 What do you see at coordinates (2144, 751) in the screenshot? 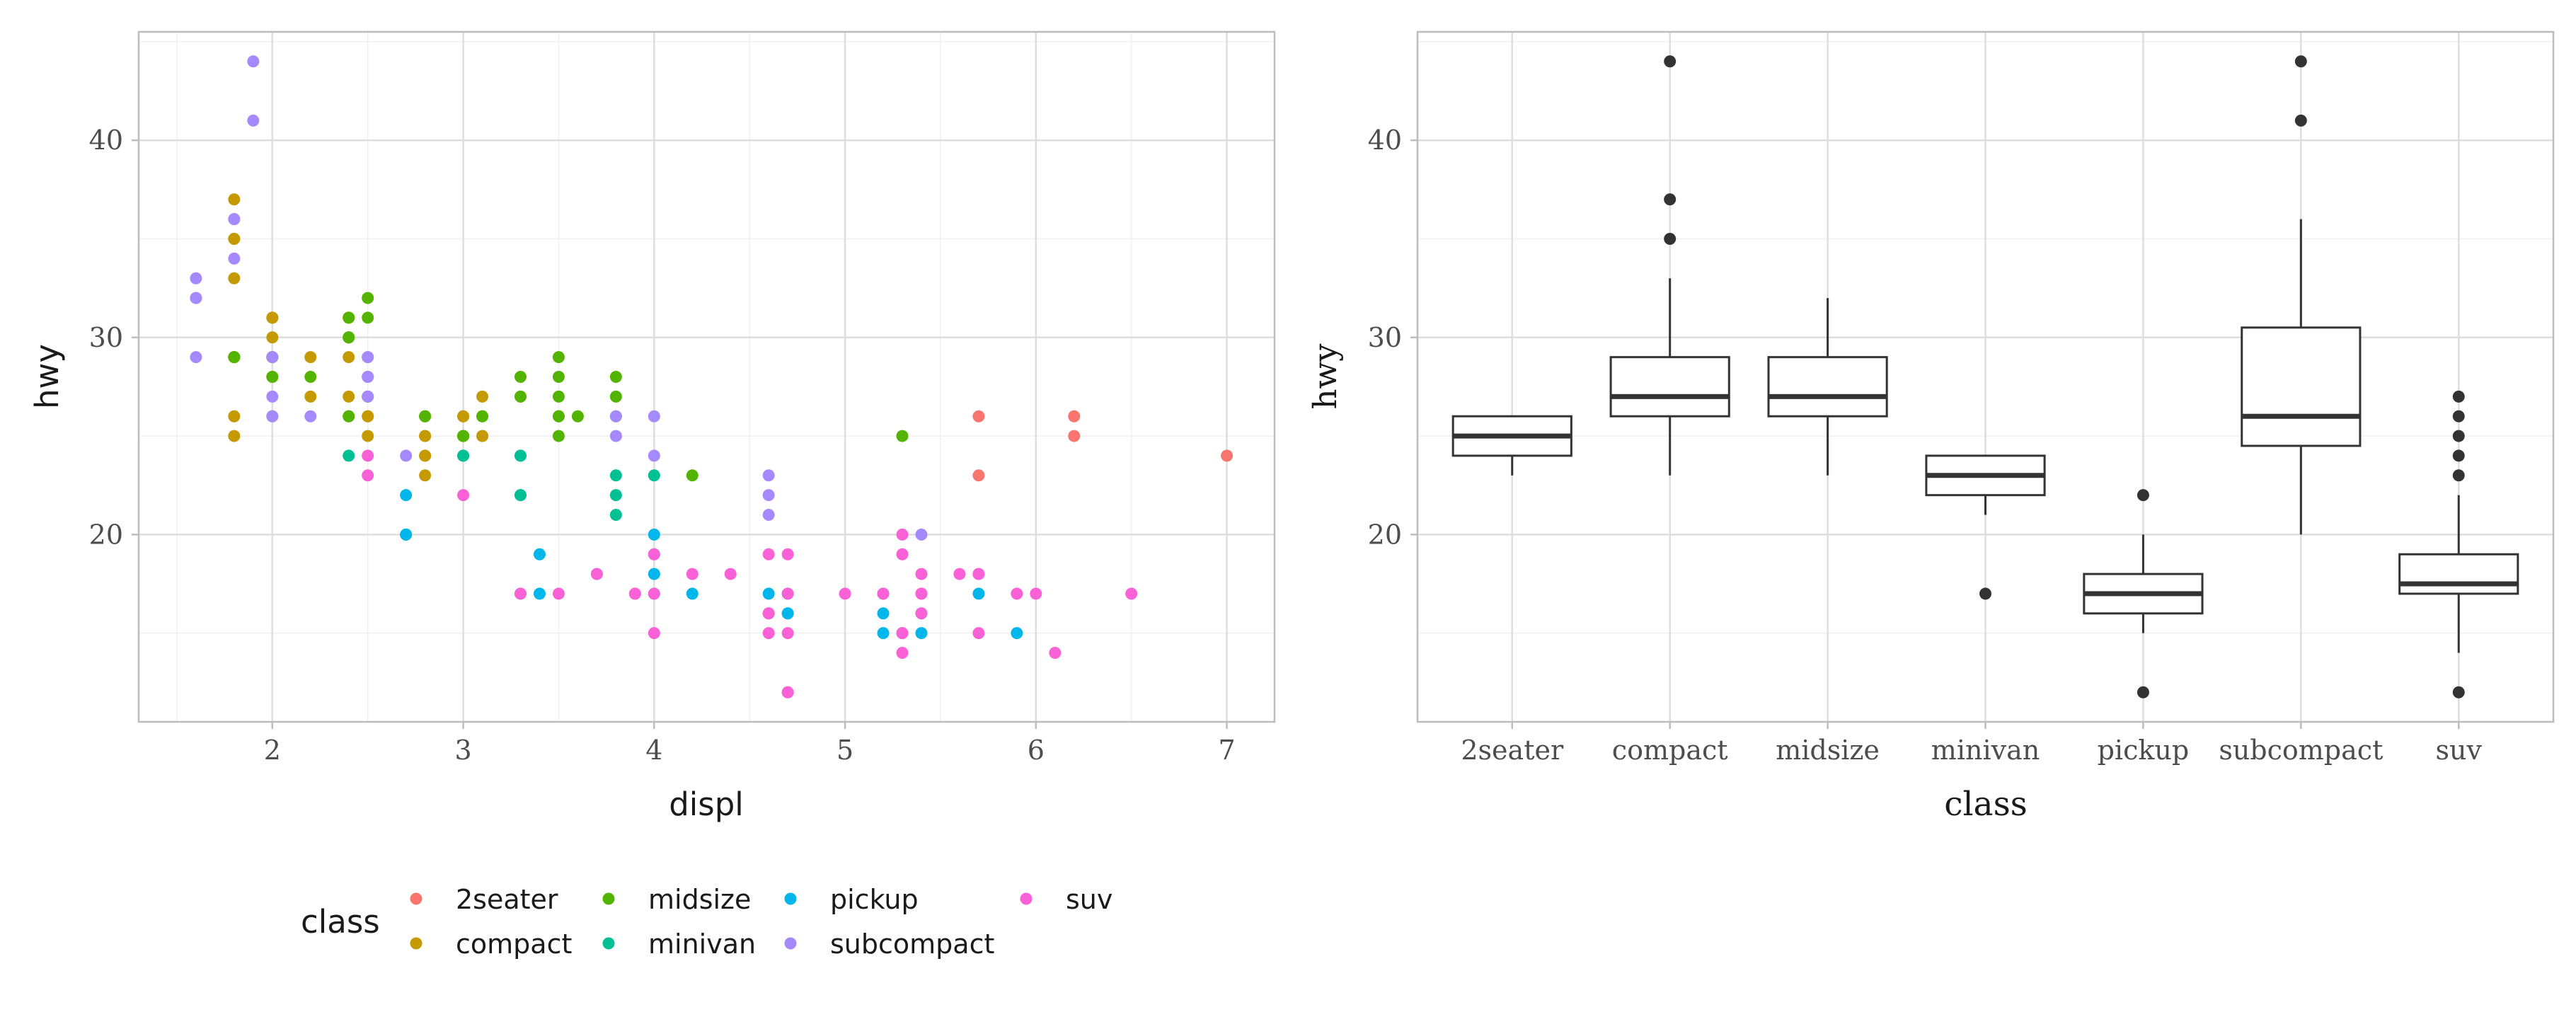
I see `x-tick-label: pickup` at bounding box center [2144, 751].